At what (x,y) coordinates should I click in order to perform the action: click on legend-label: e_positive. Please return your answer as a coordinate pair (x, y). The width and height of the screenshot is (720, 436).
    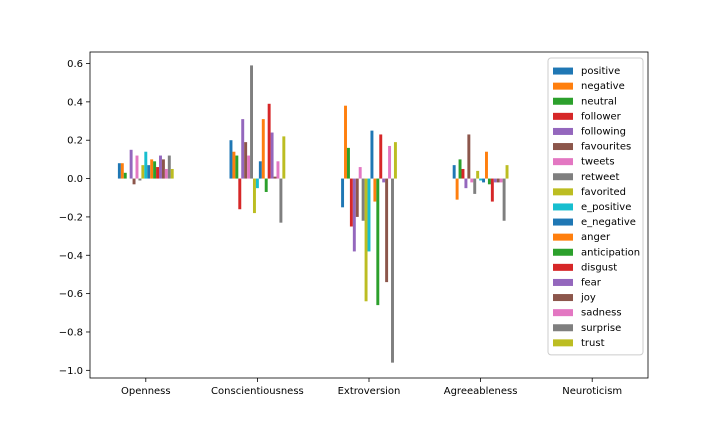
    Looking at the image, I should click on (606, 207).